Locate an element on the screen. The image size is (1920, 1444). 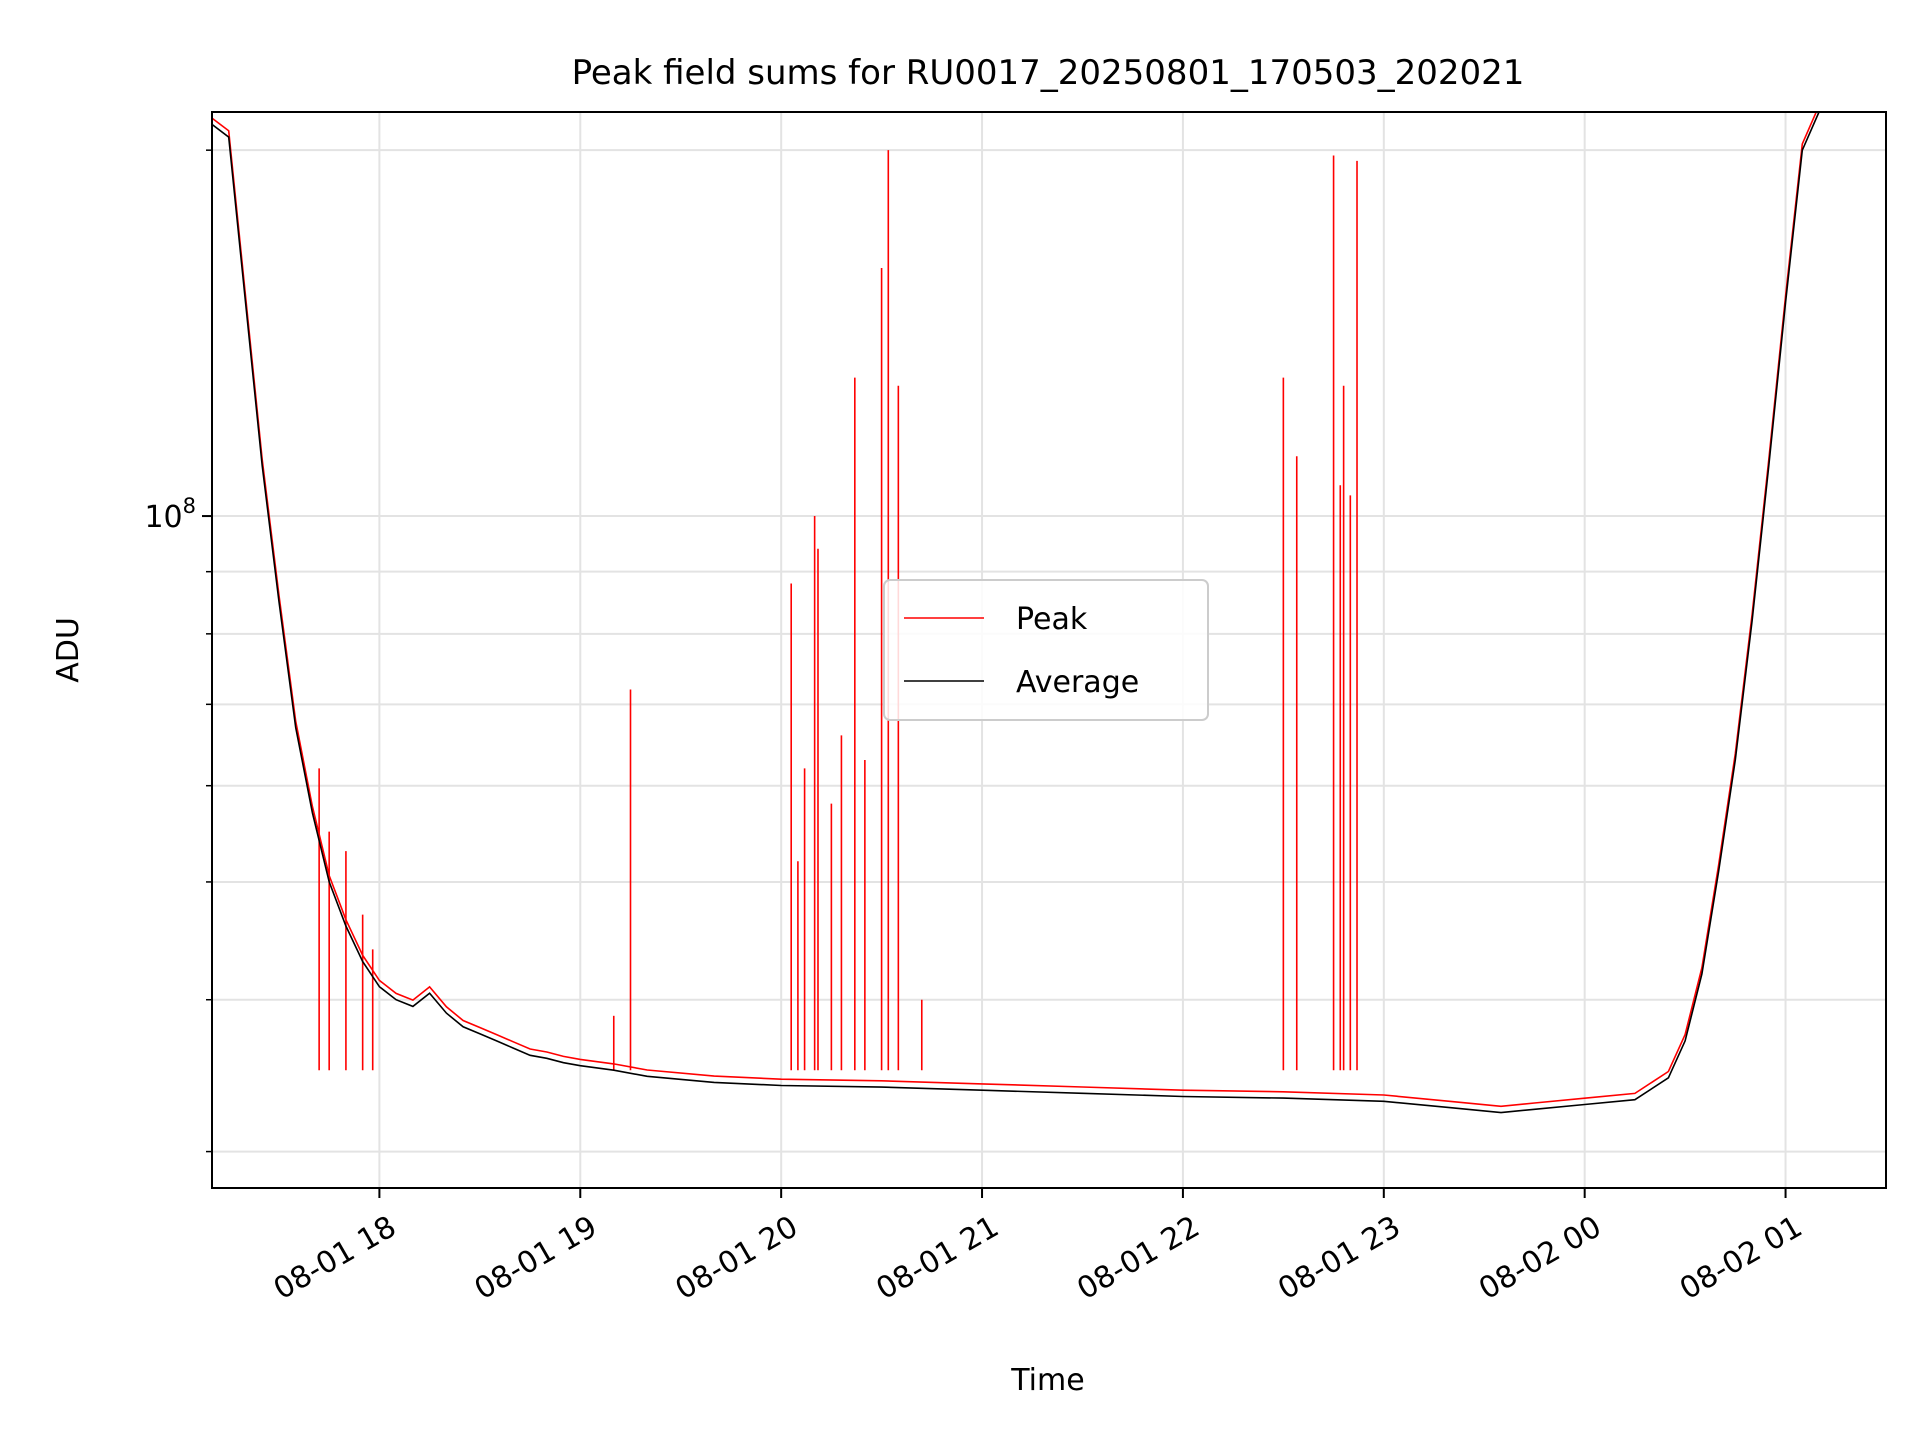
x-tick-label: 08-01 19 is located at coordinates (536, 1258).